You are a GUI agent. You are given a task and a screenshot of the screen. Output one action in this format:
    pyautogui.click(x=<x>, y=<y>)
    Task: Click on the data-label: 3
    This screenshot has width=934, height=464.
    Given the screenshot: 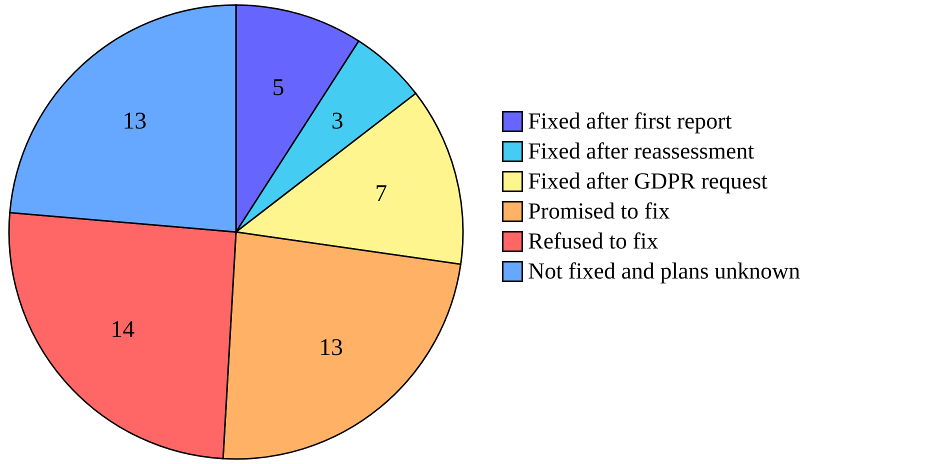 What is the action you would take?
    pyautogui.click(x=337, y=121)
    